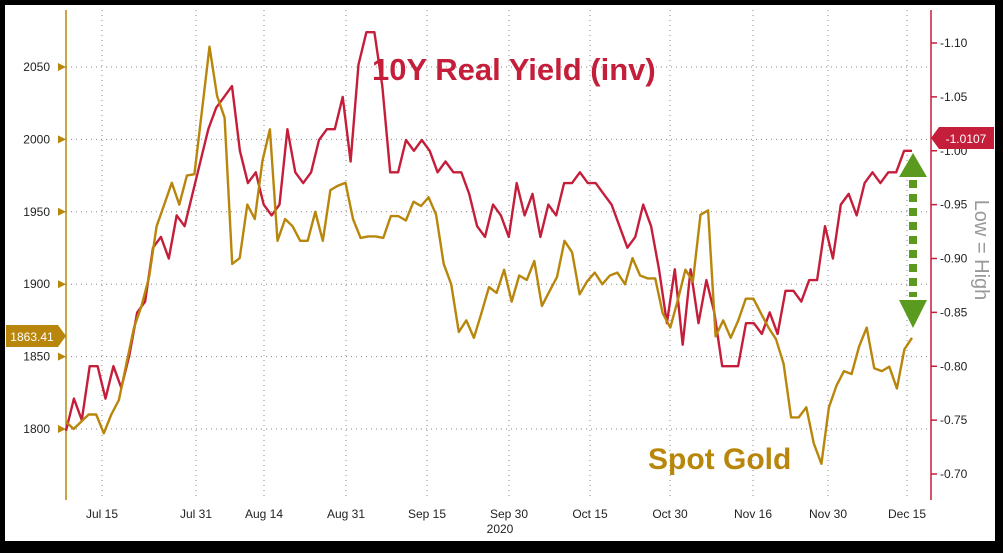 The width and height of the screenshot is (1003, 553). Describe the element at coordinates (590, 514) in the screenshot. I see `x-tick-label: Oct 15` at that location.